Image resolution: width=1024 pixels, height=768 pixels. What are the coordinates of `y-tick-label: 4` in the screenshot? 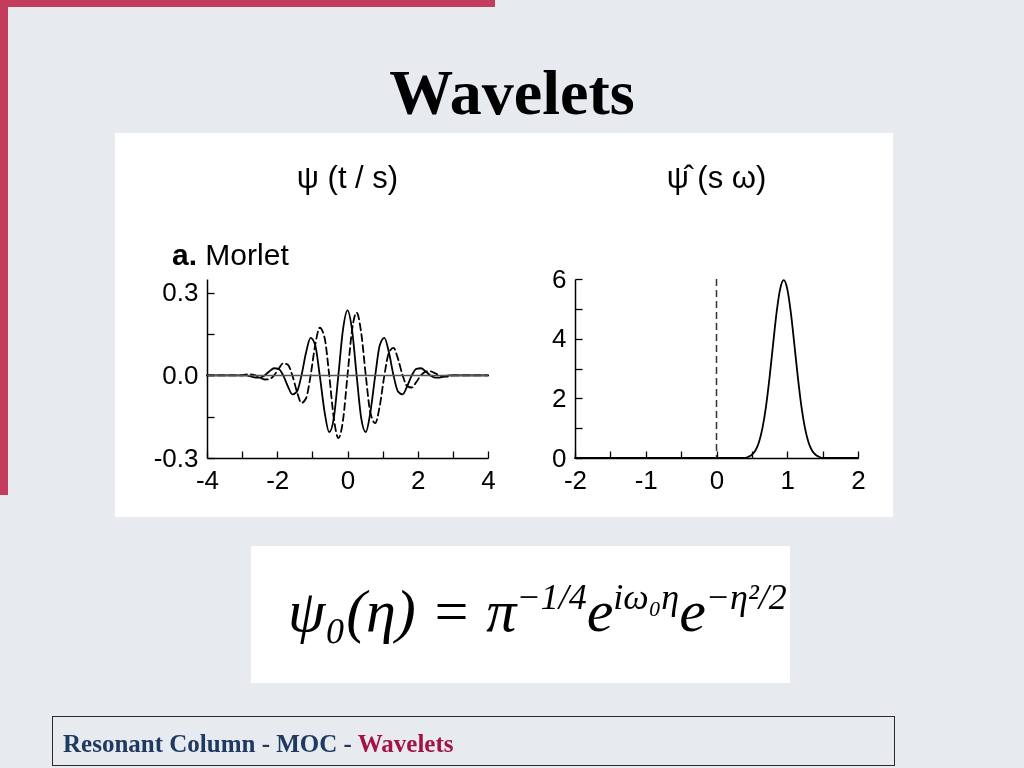 It's located at (559, 338).